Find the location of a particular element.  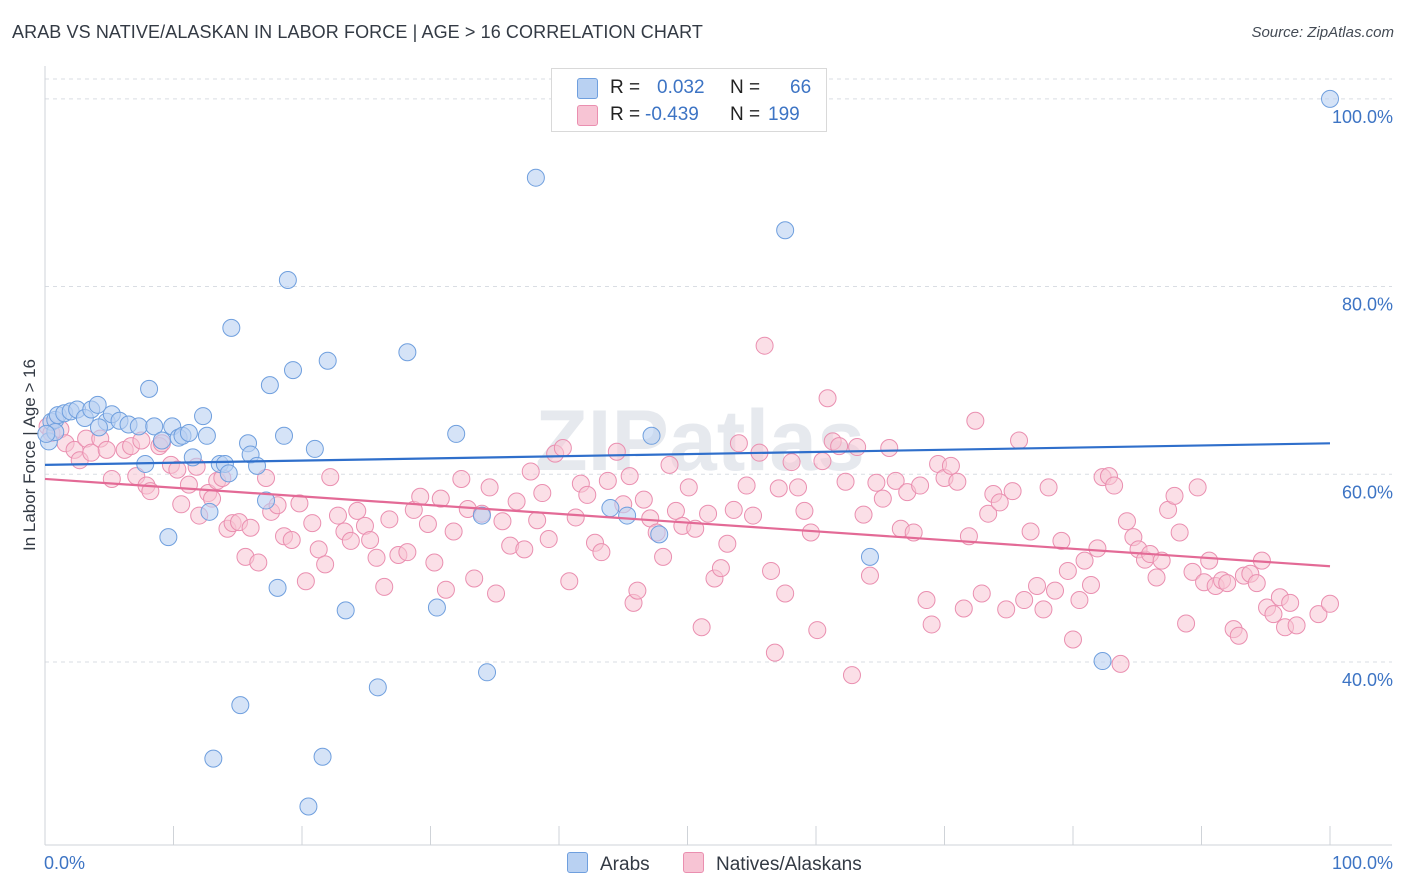

native-legend-swatch is located at coordinates (693, 862).